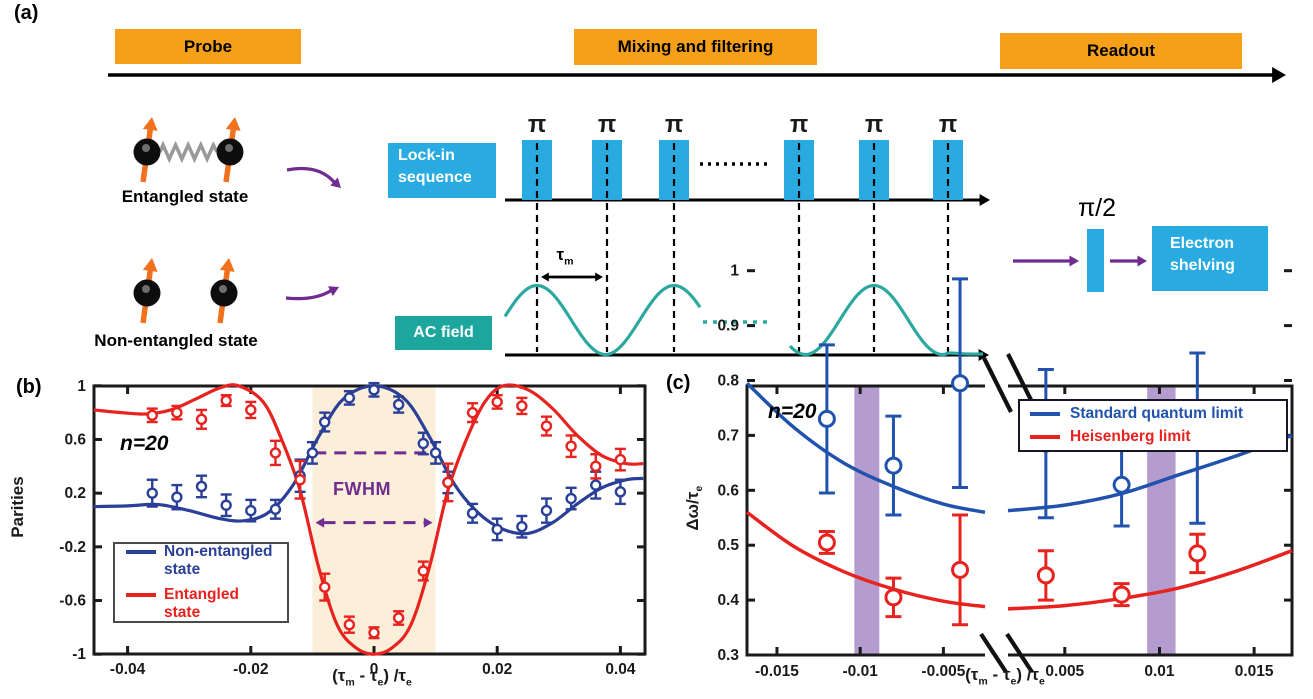 This screenshot has height=699, width=1313. I want to click on svg-text: -0.015, so click(777, 671).